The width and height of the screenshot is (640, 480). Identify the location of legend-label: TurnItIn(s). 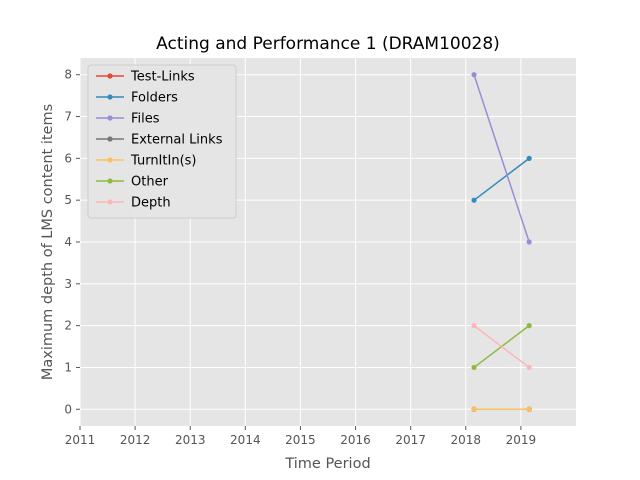
(163, 161).